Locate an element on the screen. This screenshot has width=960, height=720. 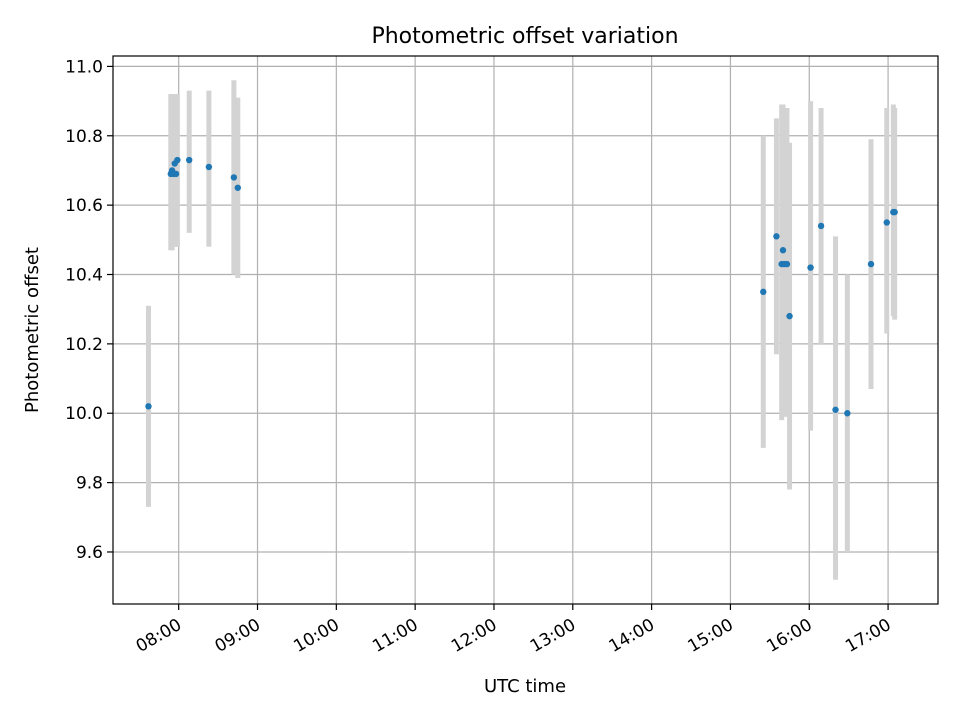
y-axis-label: Photometric offset is located at coordinates (32, 330).